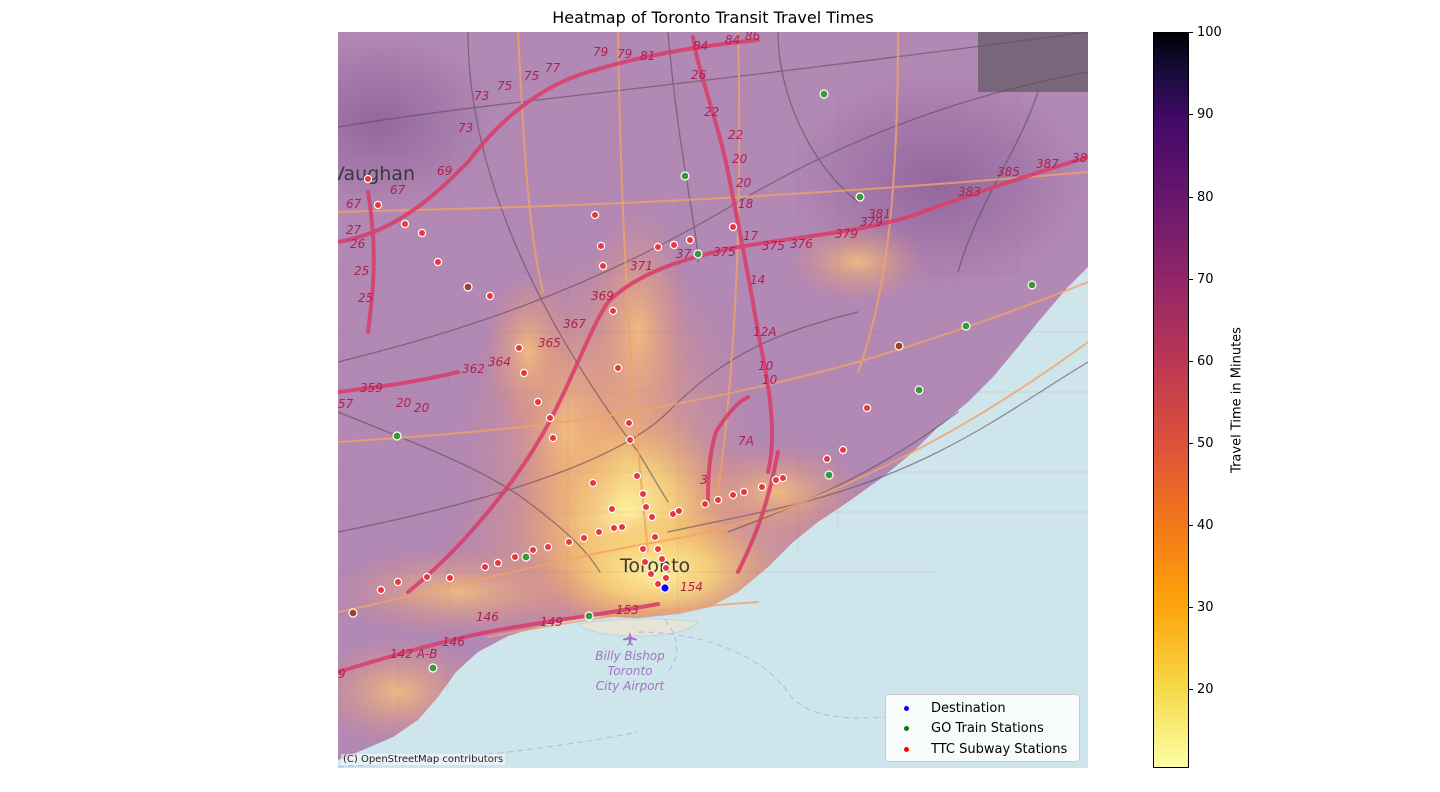 The width and height of the screenshot is (1440, 792). Describe the element at coordinates (647, 56) in the screenshot. I see `svg-text: 81` at that location.